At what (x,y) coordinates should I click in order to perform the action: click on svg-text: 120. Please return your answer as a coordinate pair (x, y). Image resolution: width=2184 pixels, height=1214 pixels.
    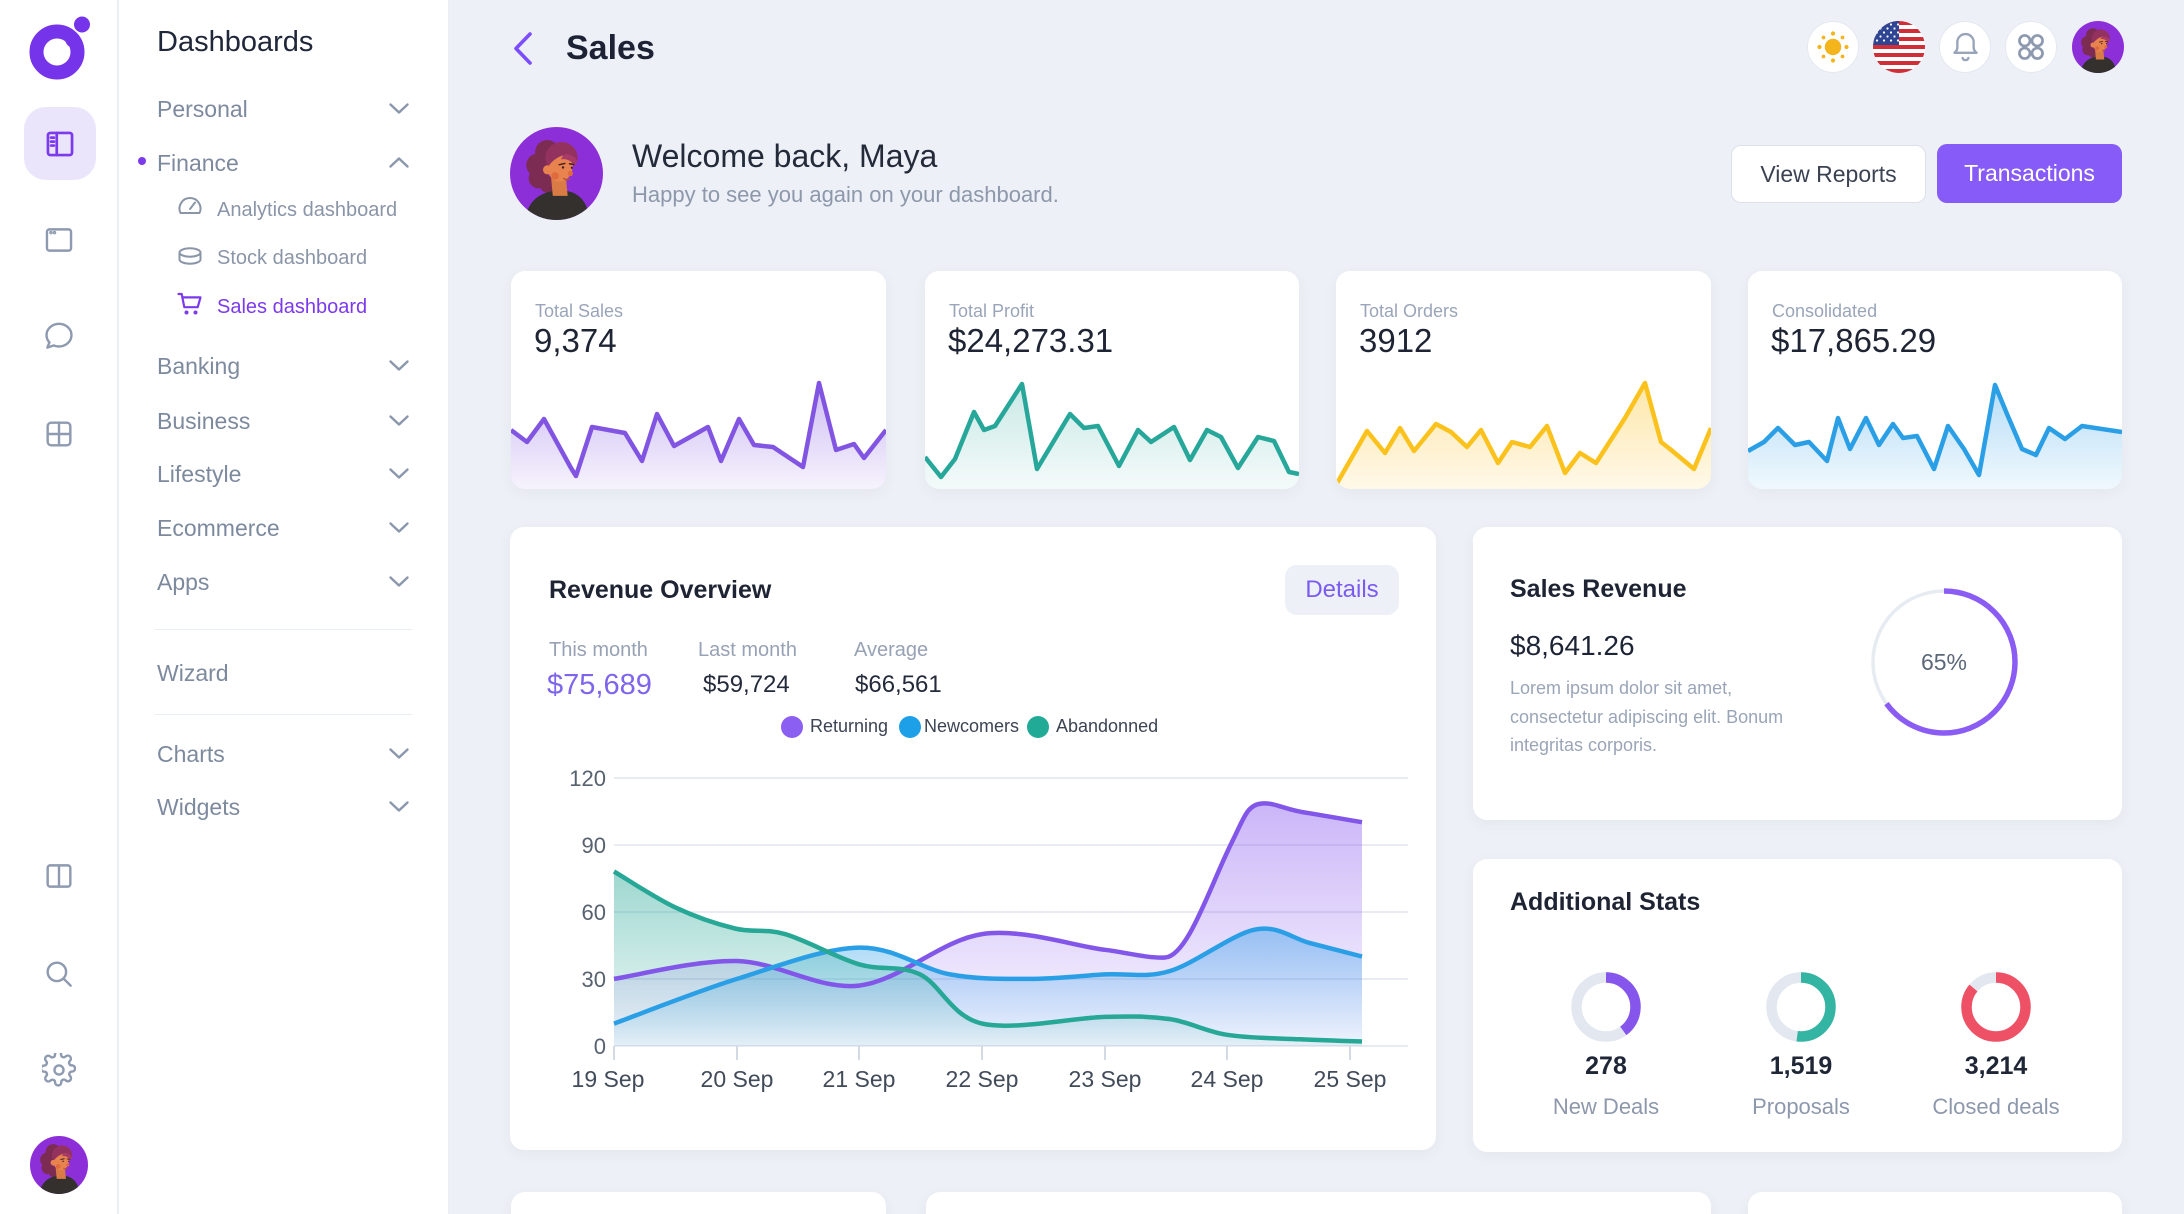
    Looking at the image, I should click on (587, 778).